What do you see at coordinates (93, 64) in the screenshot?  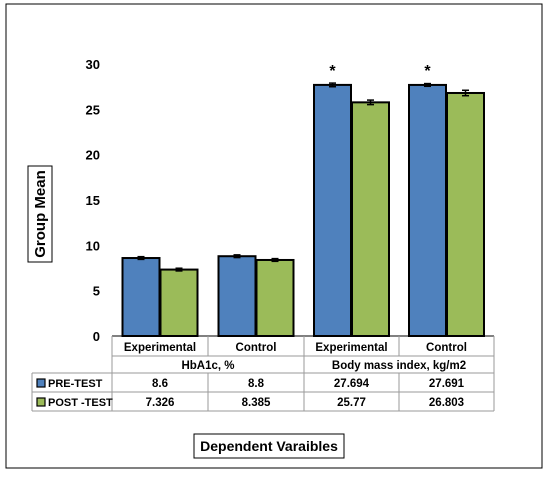 I see `y-tick-label: 30` at bounding box center [93, 64].